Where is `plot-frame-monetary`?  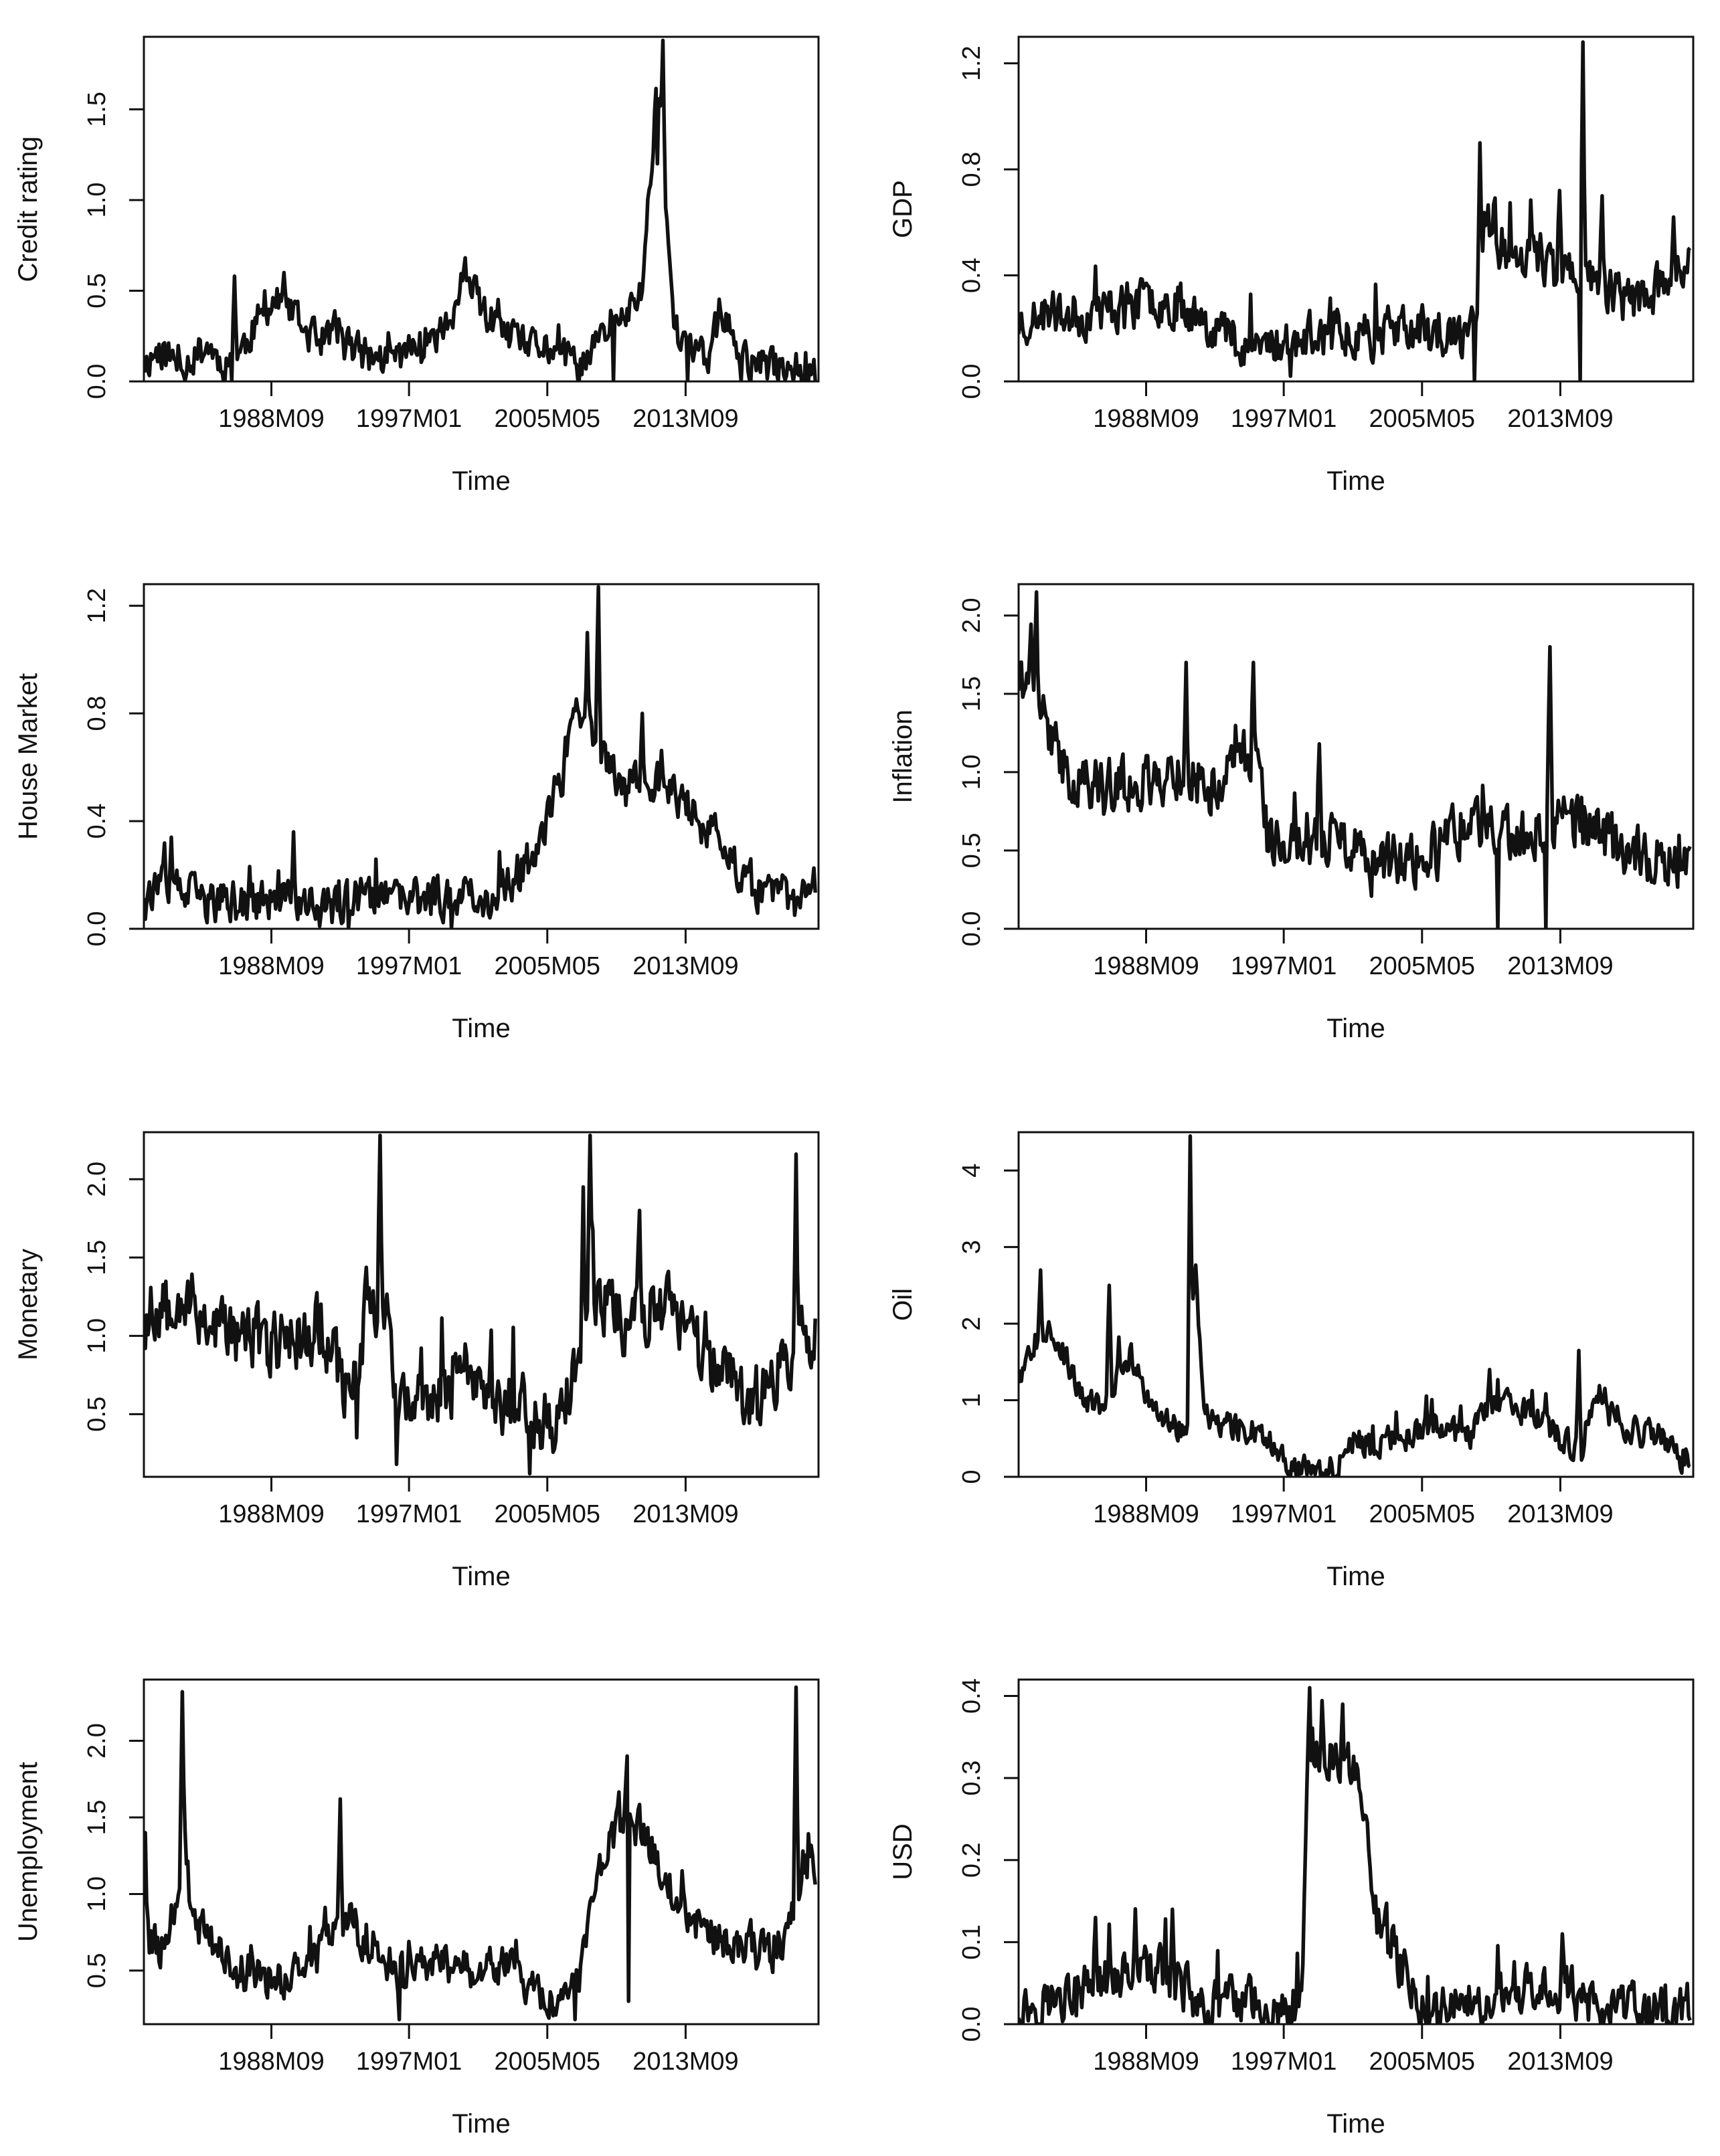 plot-frame-monetary is located at coordinates (481, 1304).